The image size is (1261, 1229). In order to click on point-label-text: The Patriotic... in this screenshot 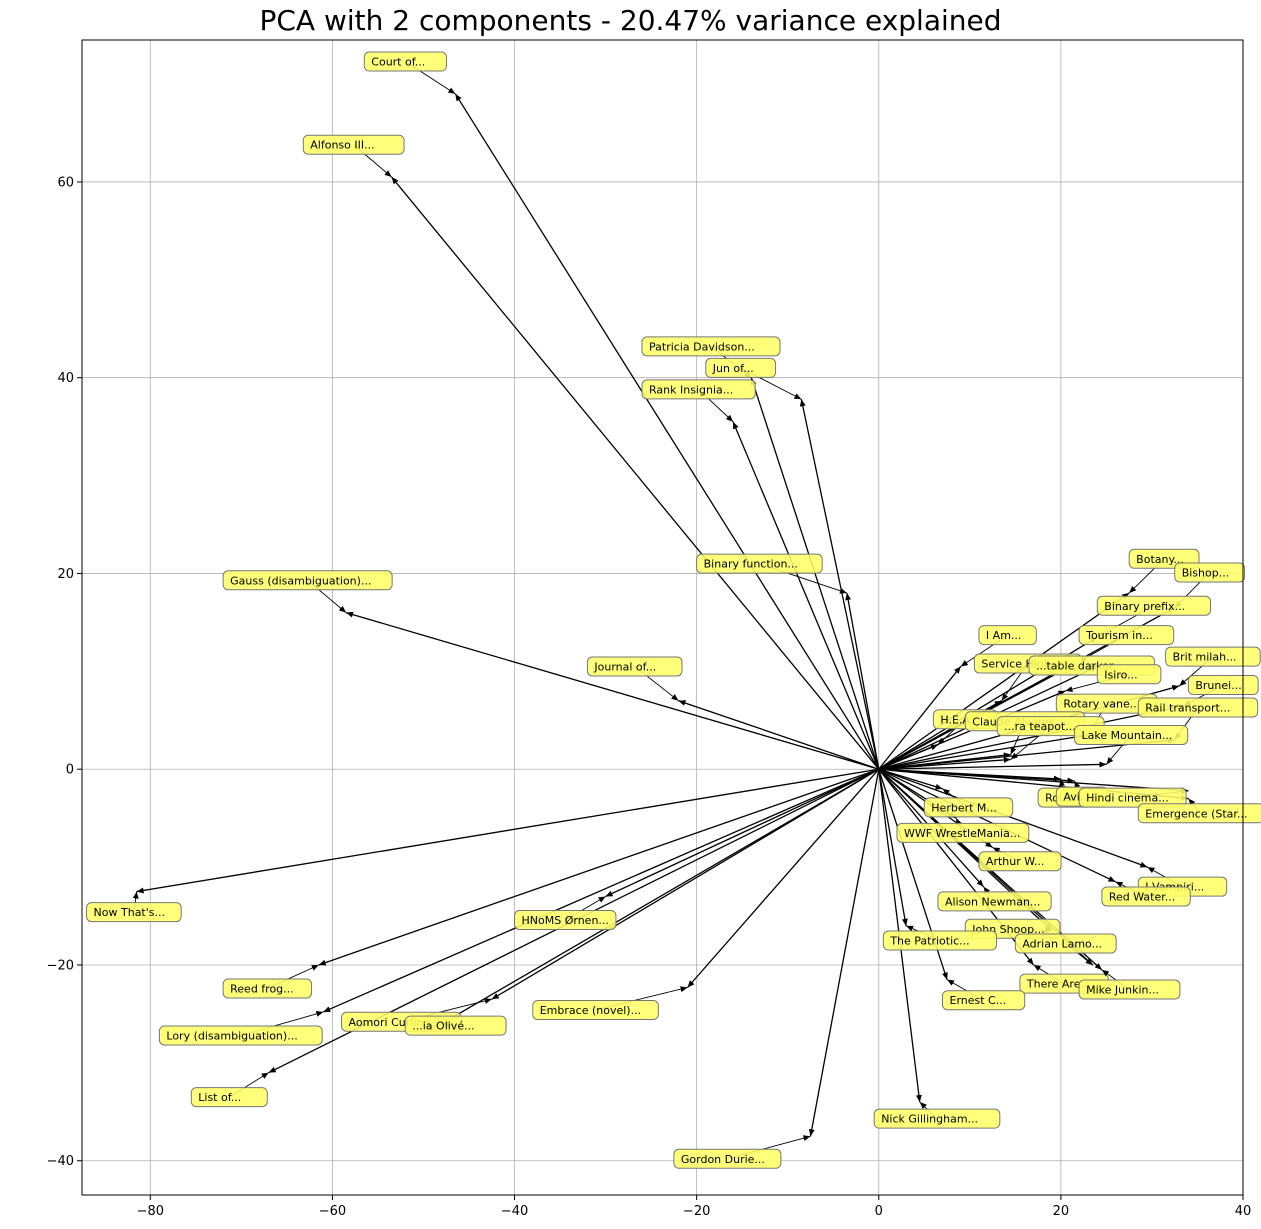, I will do `click(929, 941)`.